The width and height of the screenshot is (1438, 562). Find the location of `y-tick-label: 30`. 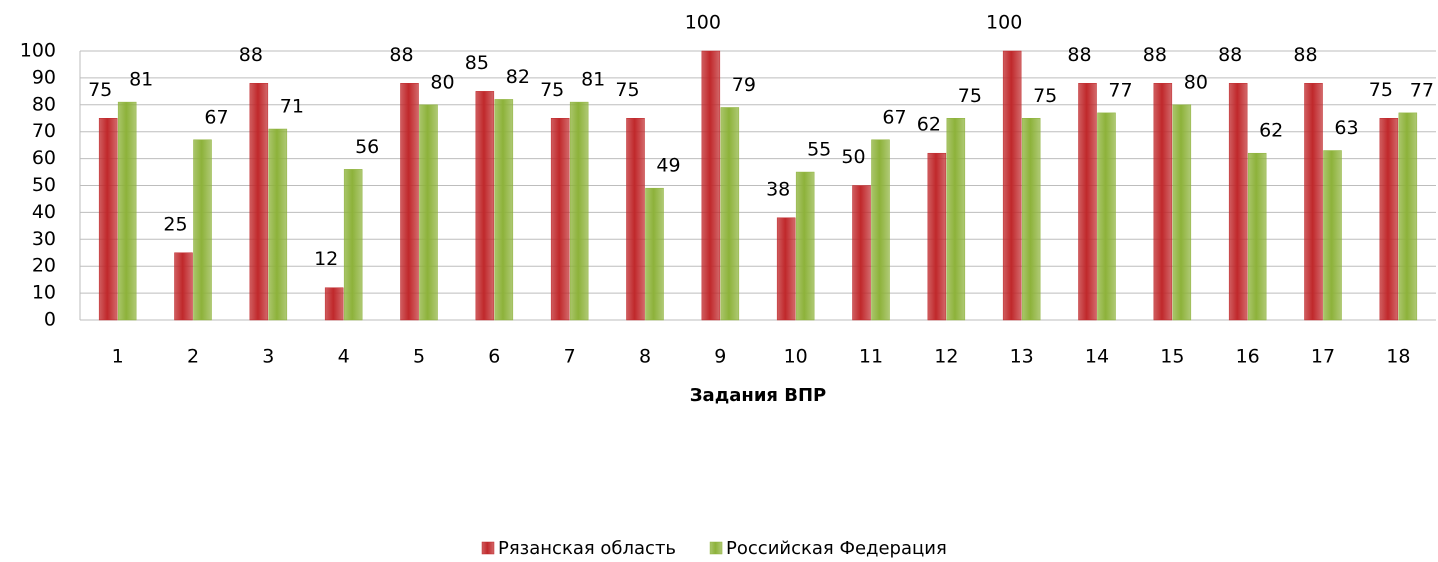

y-tick-label: 30 is located at coordinates (44, 239).